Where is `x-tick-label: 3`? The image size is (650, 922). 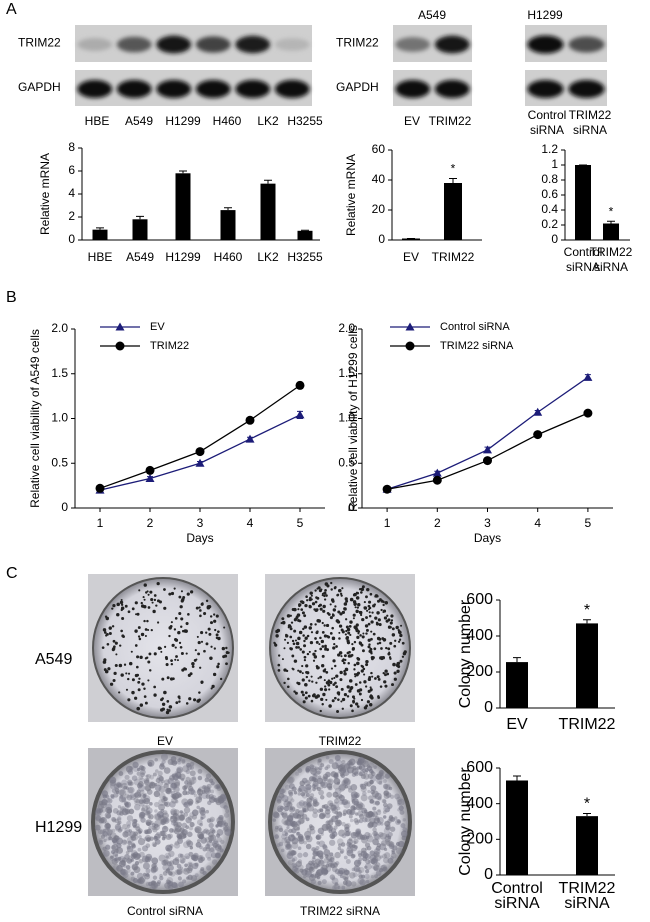
x-tick-label: 3 is located at coordinates (200, 523).